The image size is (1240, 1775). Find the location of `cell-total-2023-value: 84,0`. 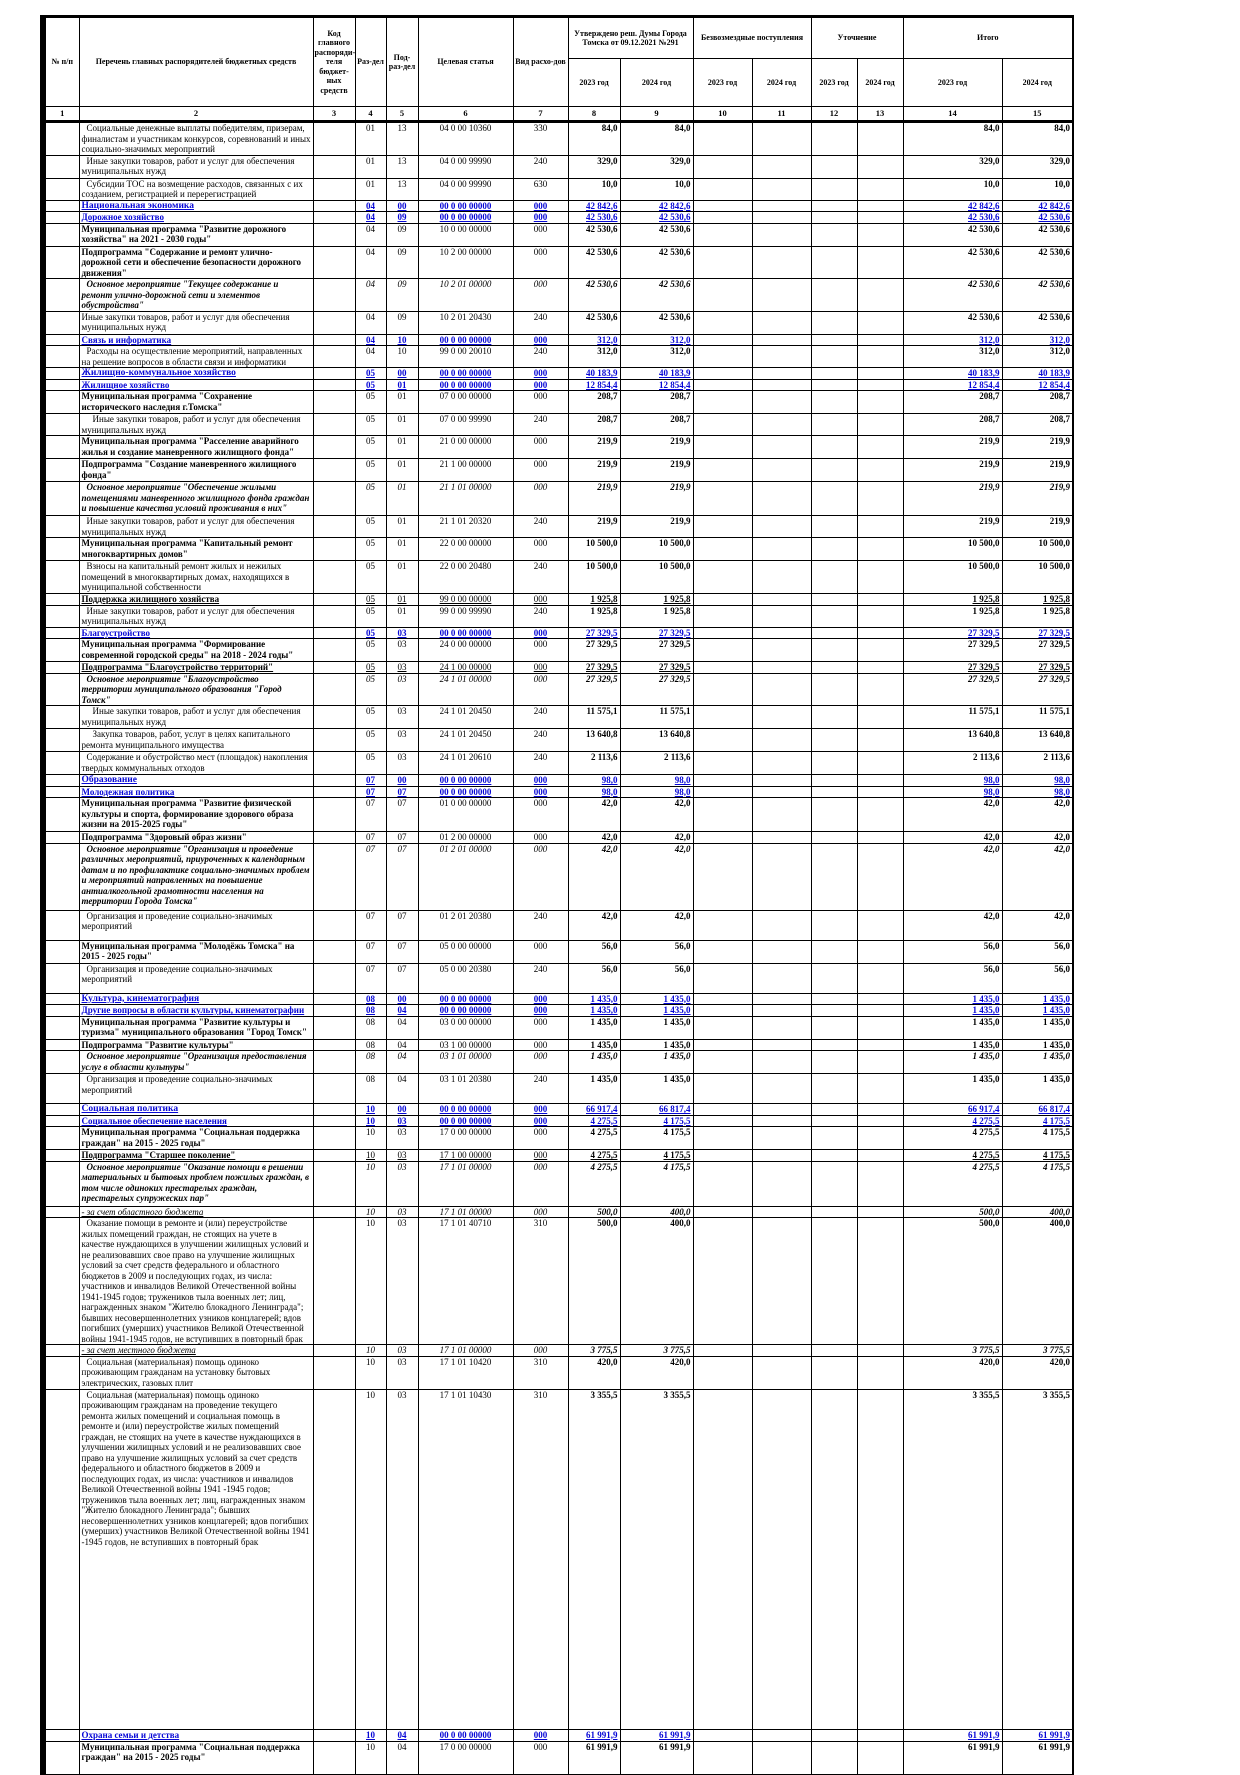

cell-total-2023-value: 84,0 is located at coordinates (952, 138).